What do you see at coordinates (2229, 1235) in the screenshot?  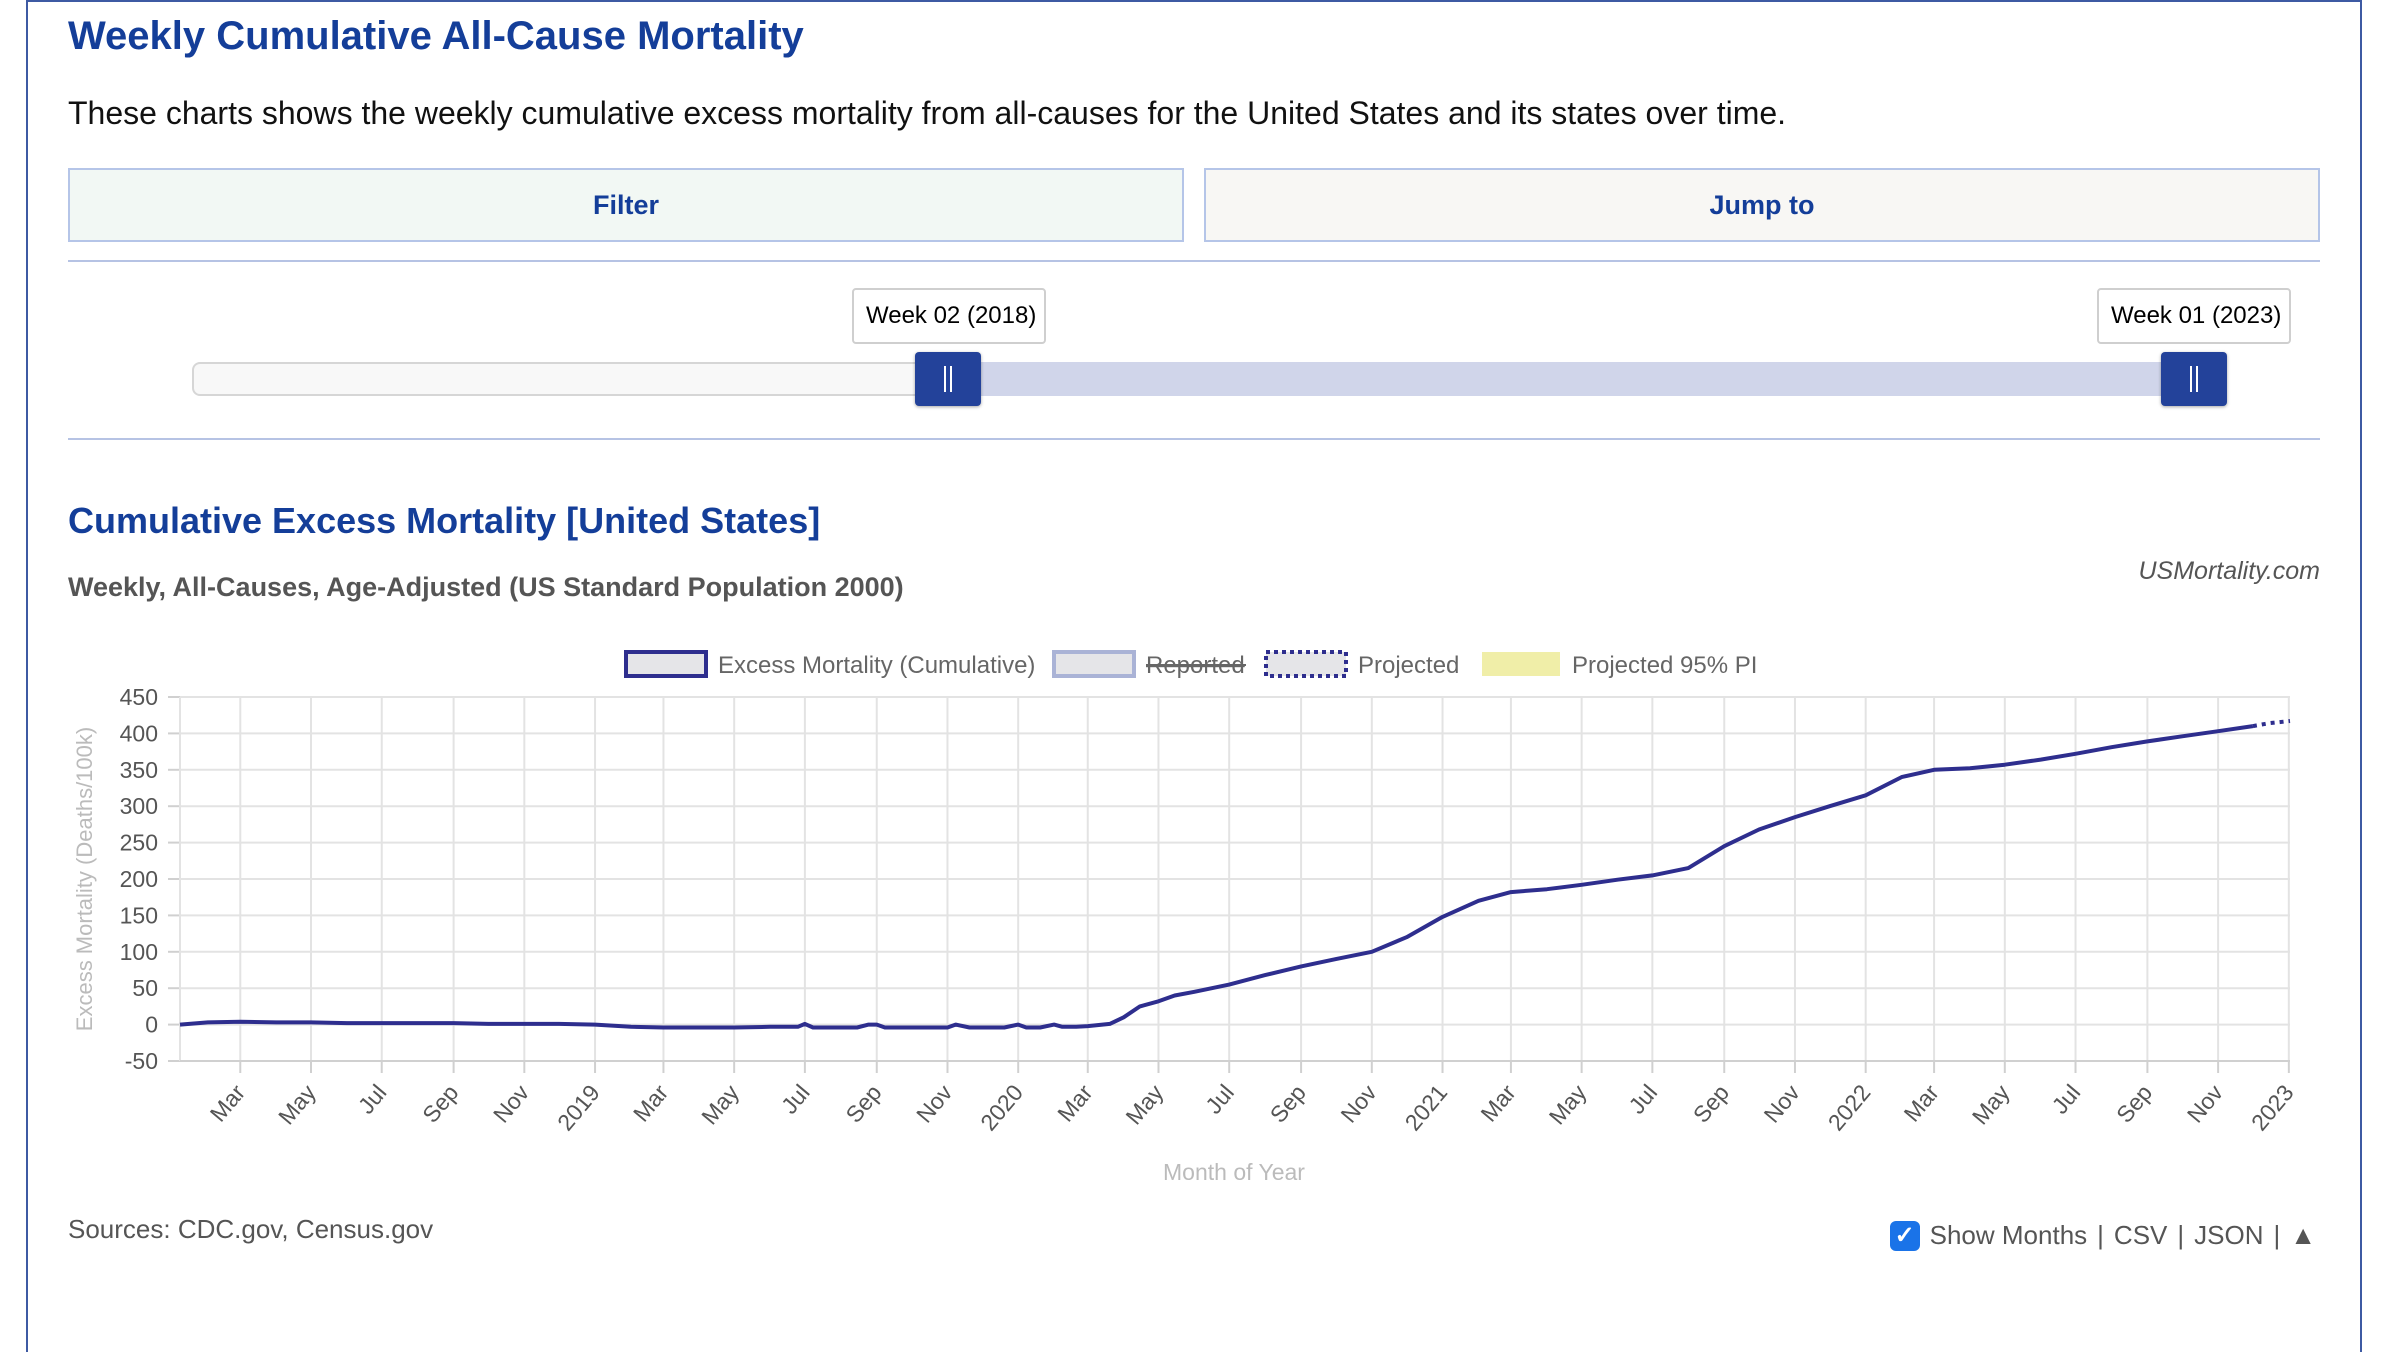 I see `json-link: JSON` at bounding box center [2229, 1235].